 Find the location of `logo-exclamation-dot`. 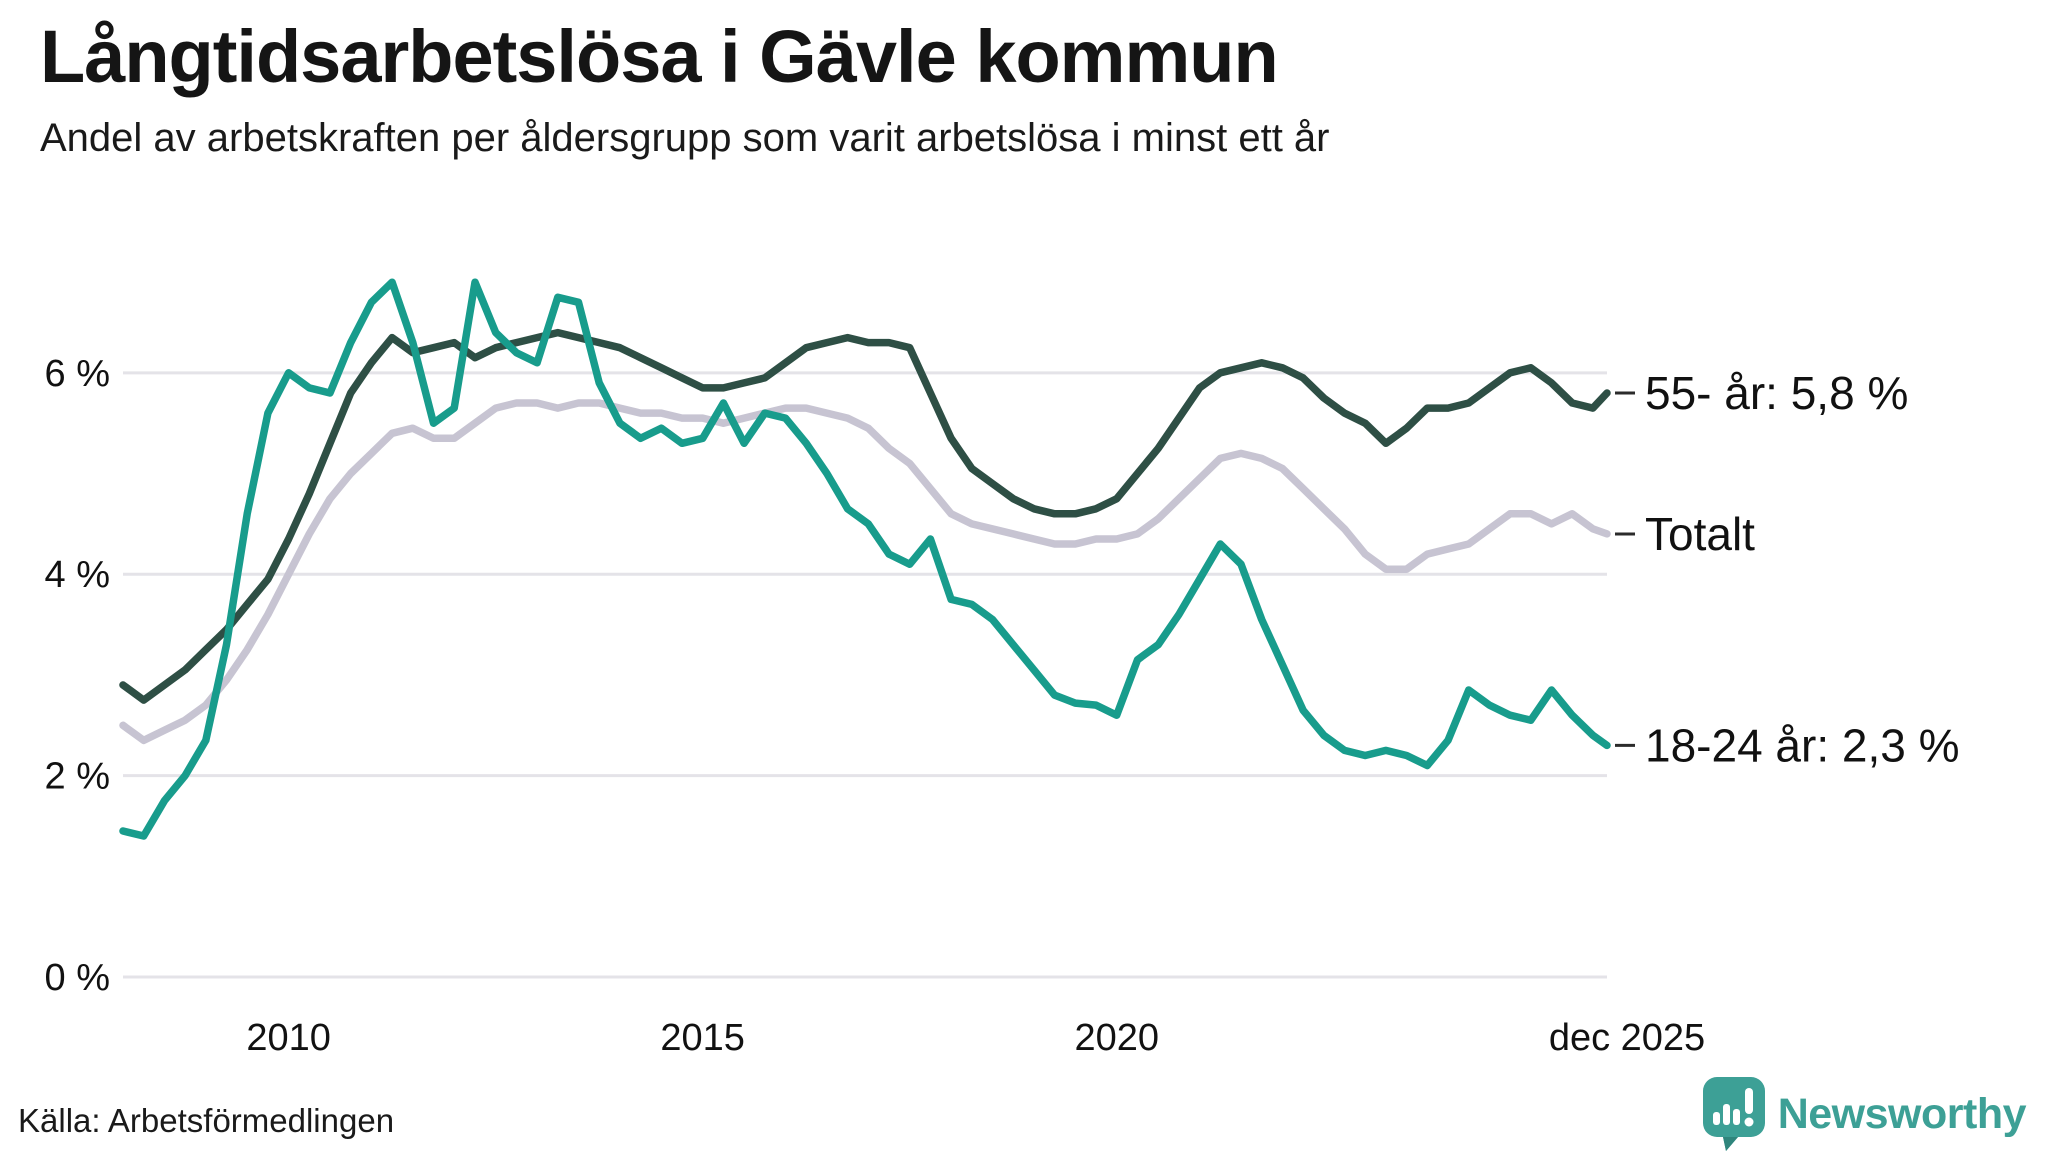

logo-exclamation-dot is located at coordinates (1749, 1122).